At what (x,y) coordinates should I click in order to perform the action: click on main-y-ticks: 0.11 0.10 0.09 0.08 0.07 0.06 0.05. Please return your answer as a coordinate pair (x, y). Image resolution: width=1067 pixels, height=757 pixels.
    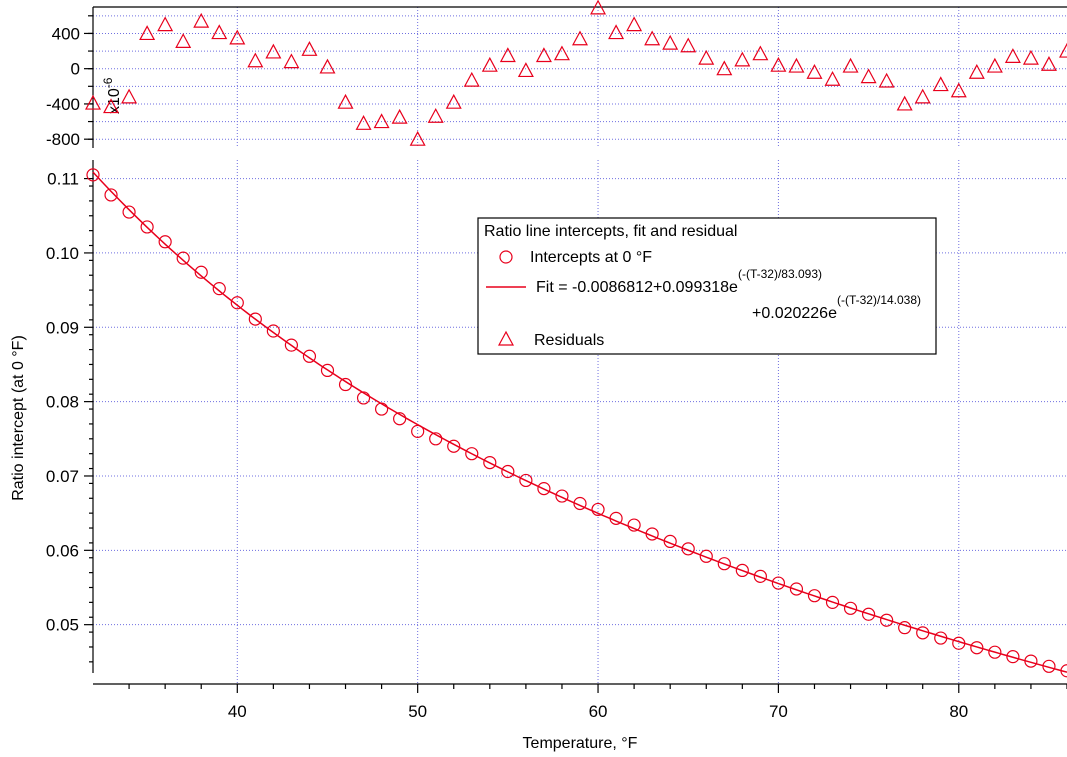
    Looking at the image, I should click on (69, 416).